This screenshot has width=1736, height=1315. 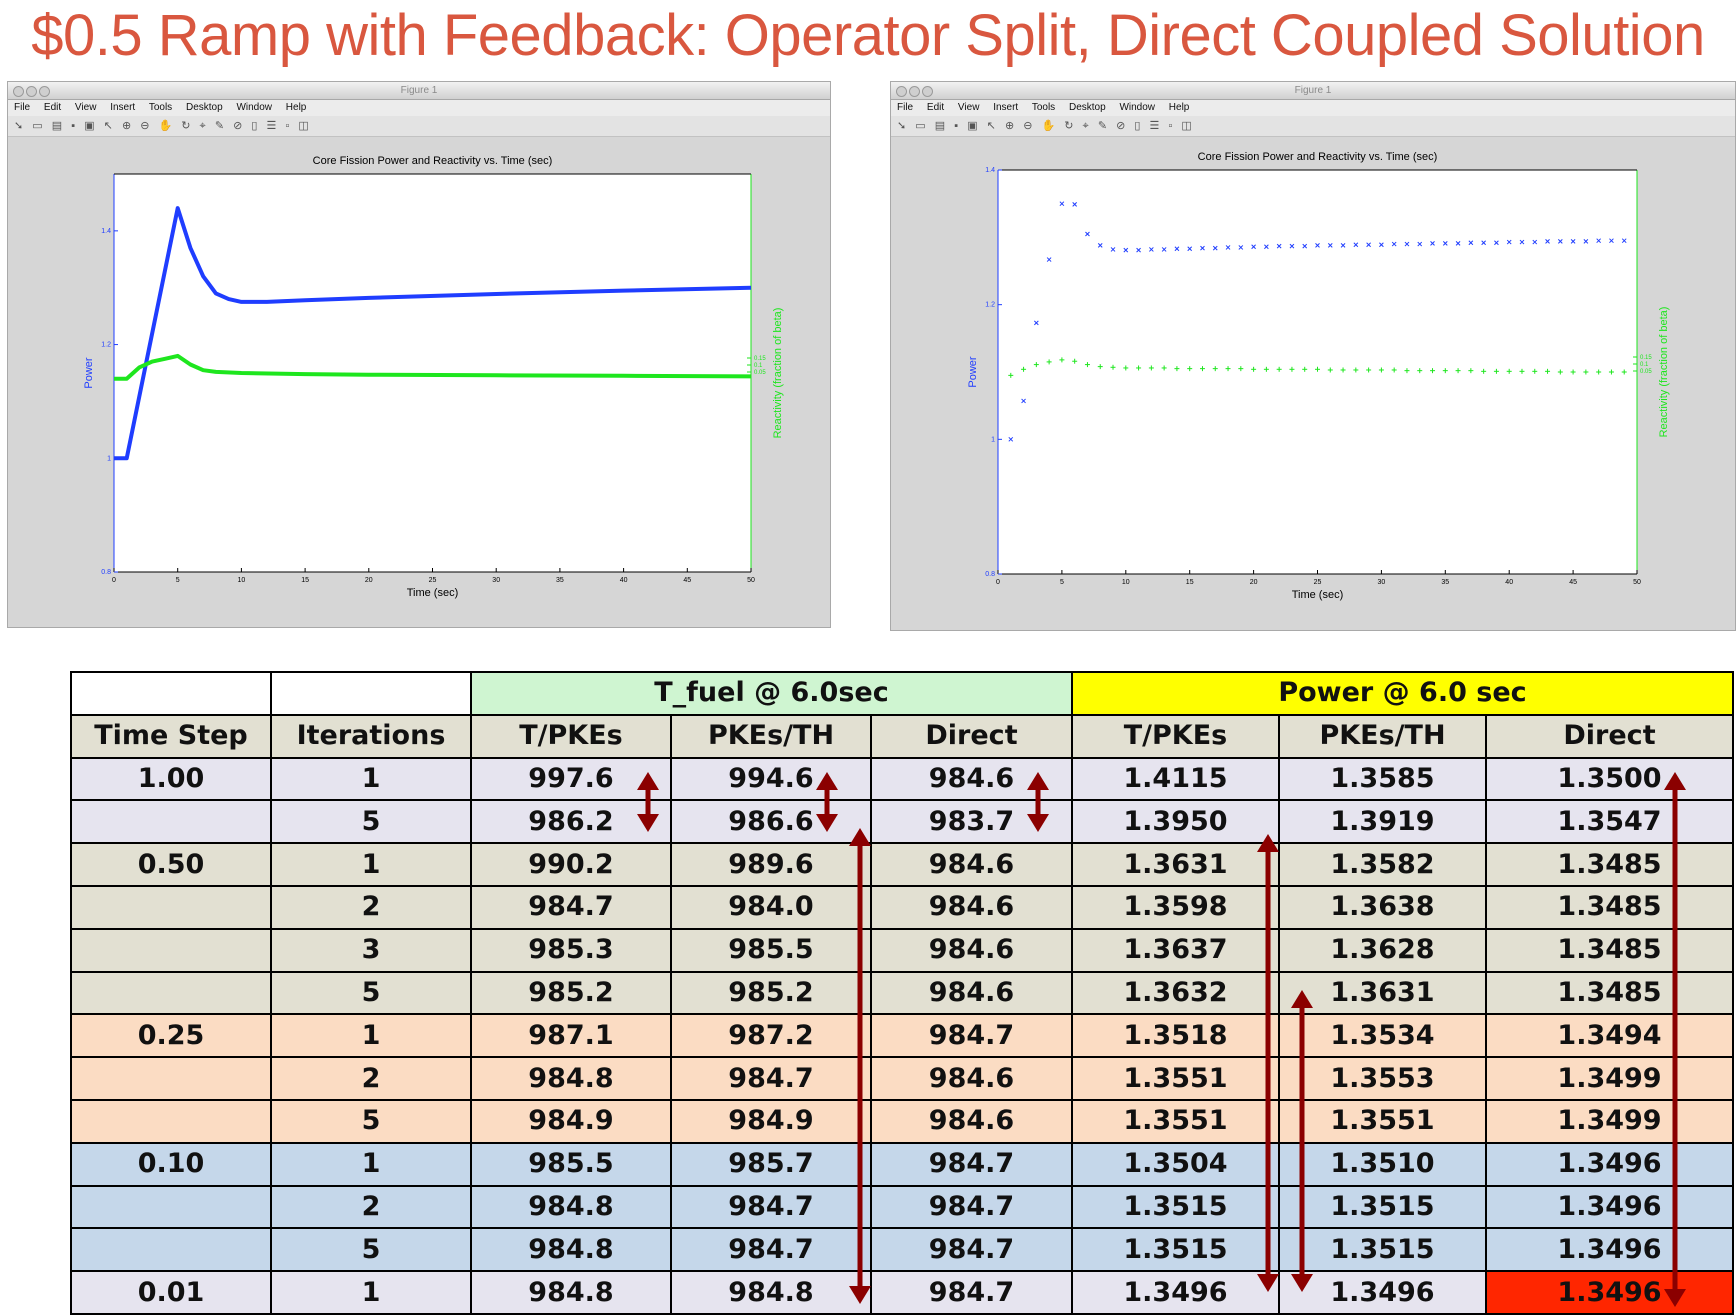 I want to click on table-cell: 1.3551, so click(x=1175, y=1078).